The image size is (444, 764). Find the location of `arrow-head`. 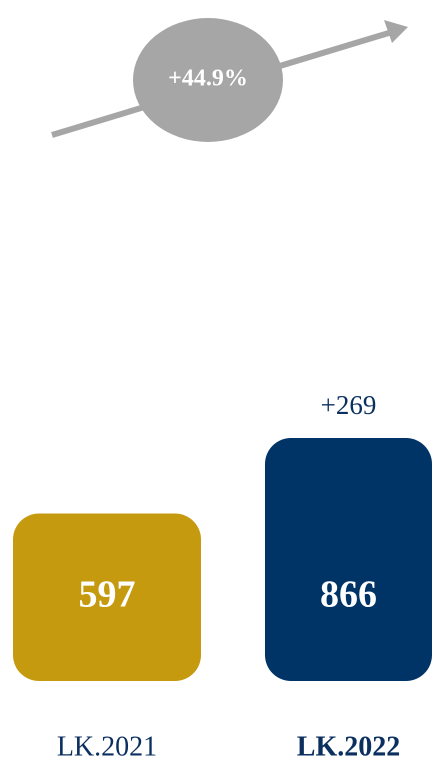

arrow-head is located at coordinates (396, 31).